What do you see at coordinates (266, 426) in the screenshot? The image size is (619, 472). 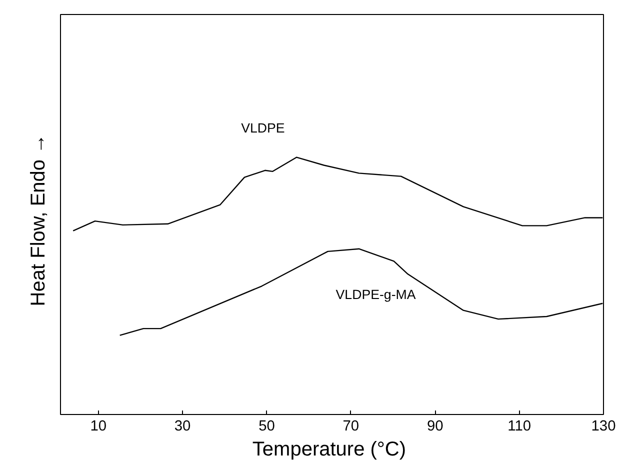 I see `x-tick-label: 50` at bounding box center [266, 426].